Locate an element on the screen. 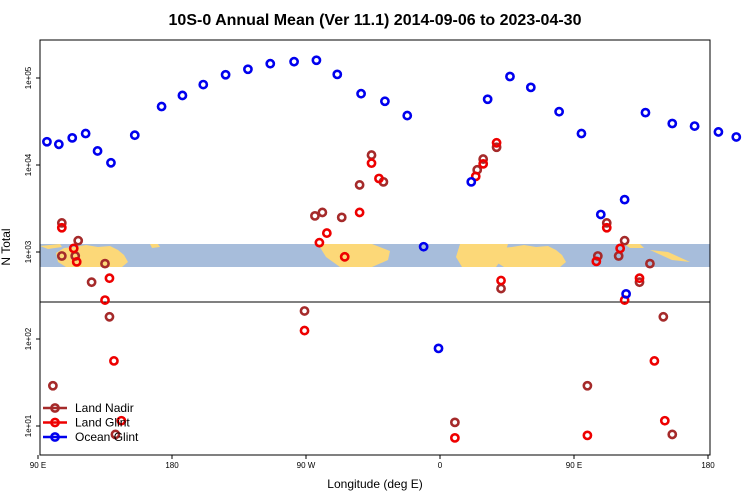  land-nadir-legend-marker is located at coordinates (55, 408).